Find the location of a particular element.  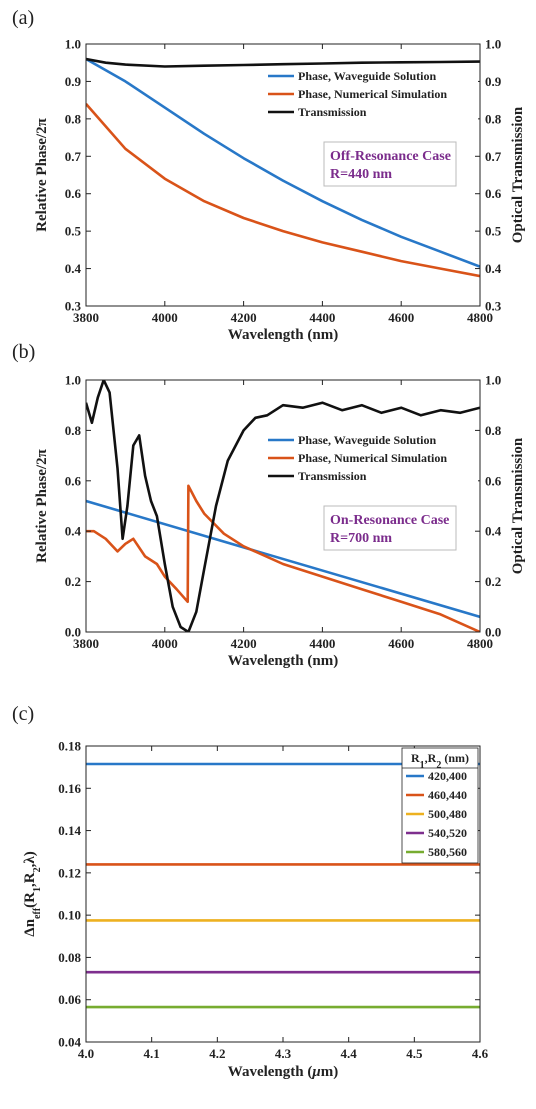

y-tick-label-right: 0.8 is located at coordinates (493, 430).